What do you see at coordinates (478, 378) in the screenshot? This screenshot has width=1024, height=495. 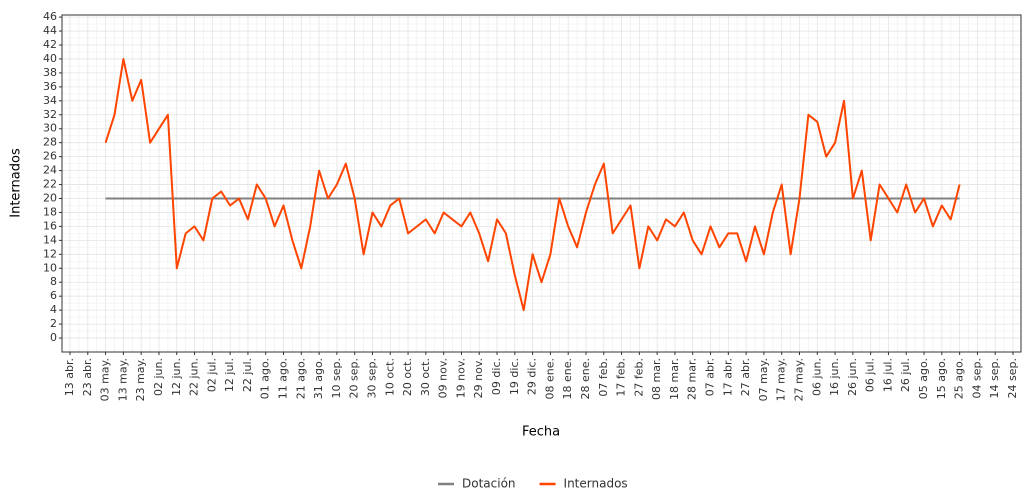 I see `x-tick-label: 29 nov.` at bounding box center [478, 378].